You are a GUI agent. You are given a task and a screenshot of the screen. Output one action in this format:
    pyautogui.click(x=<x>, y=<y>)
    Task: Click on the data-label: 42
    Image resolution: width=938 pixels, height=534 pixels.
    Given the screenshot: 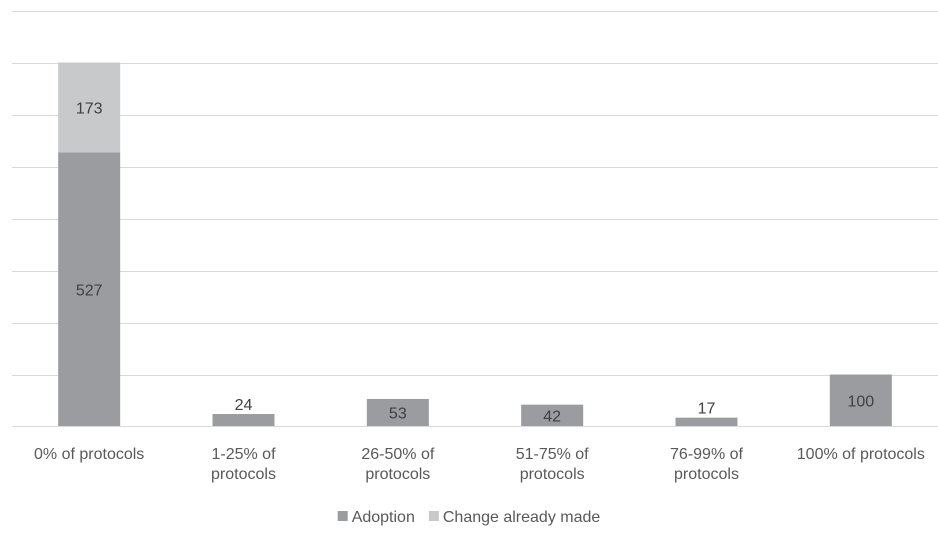 What is the action you would take?
    pyautogui.click(x=552, y=417)
    